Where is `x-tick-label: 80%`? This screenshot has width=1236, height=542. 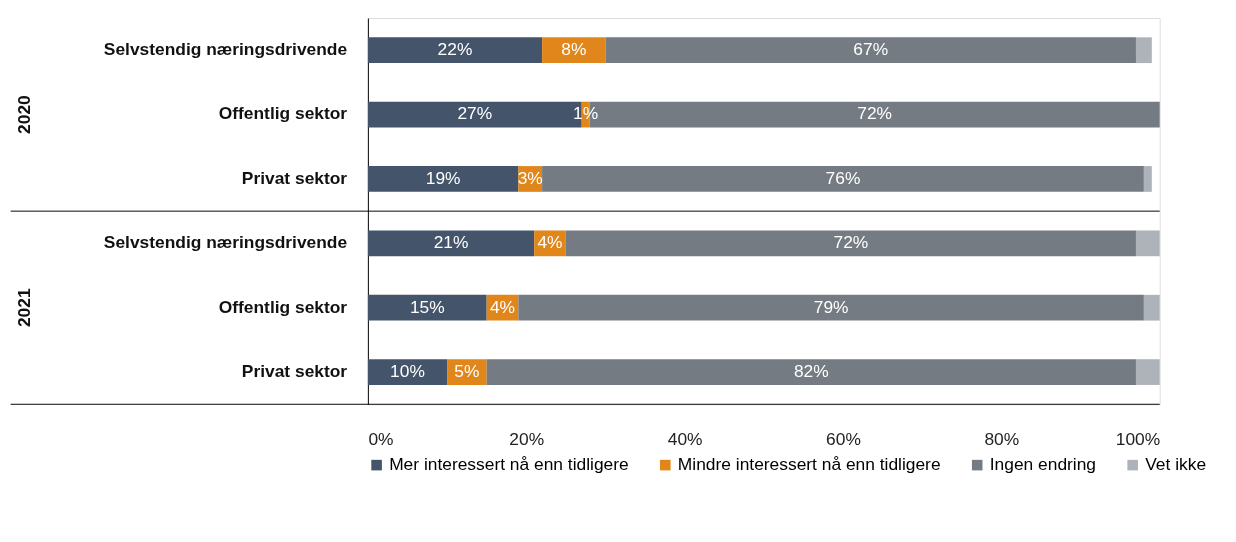
x-tick-label: 80% is located at coordinates (1002, 439).